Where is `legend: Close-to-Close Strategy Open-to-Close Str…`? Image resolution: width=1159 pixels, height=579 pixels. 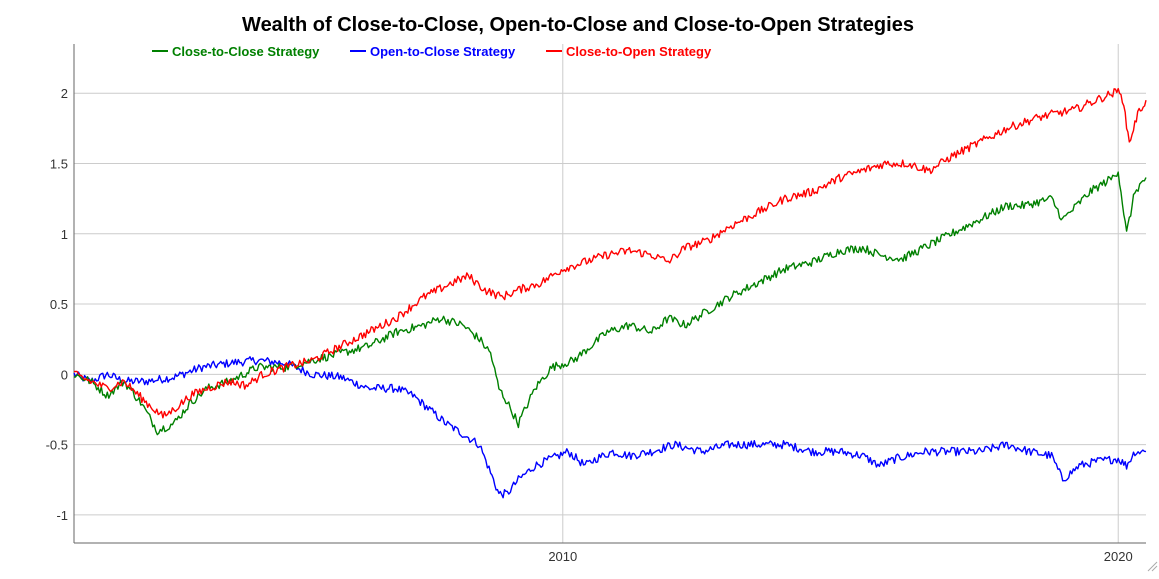 legend: Close-to-Close Strategy Open-to-Close Str… is located at coordinates (432, 51).